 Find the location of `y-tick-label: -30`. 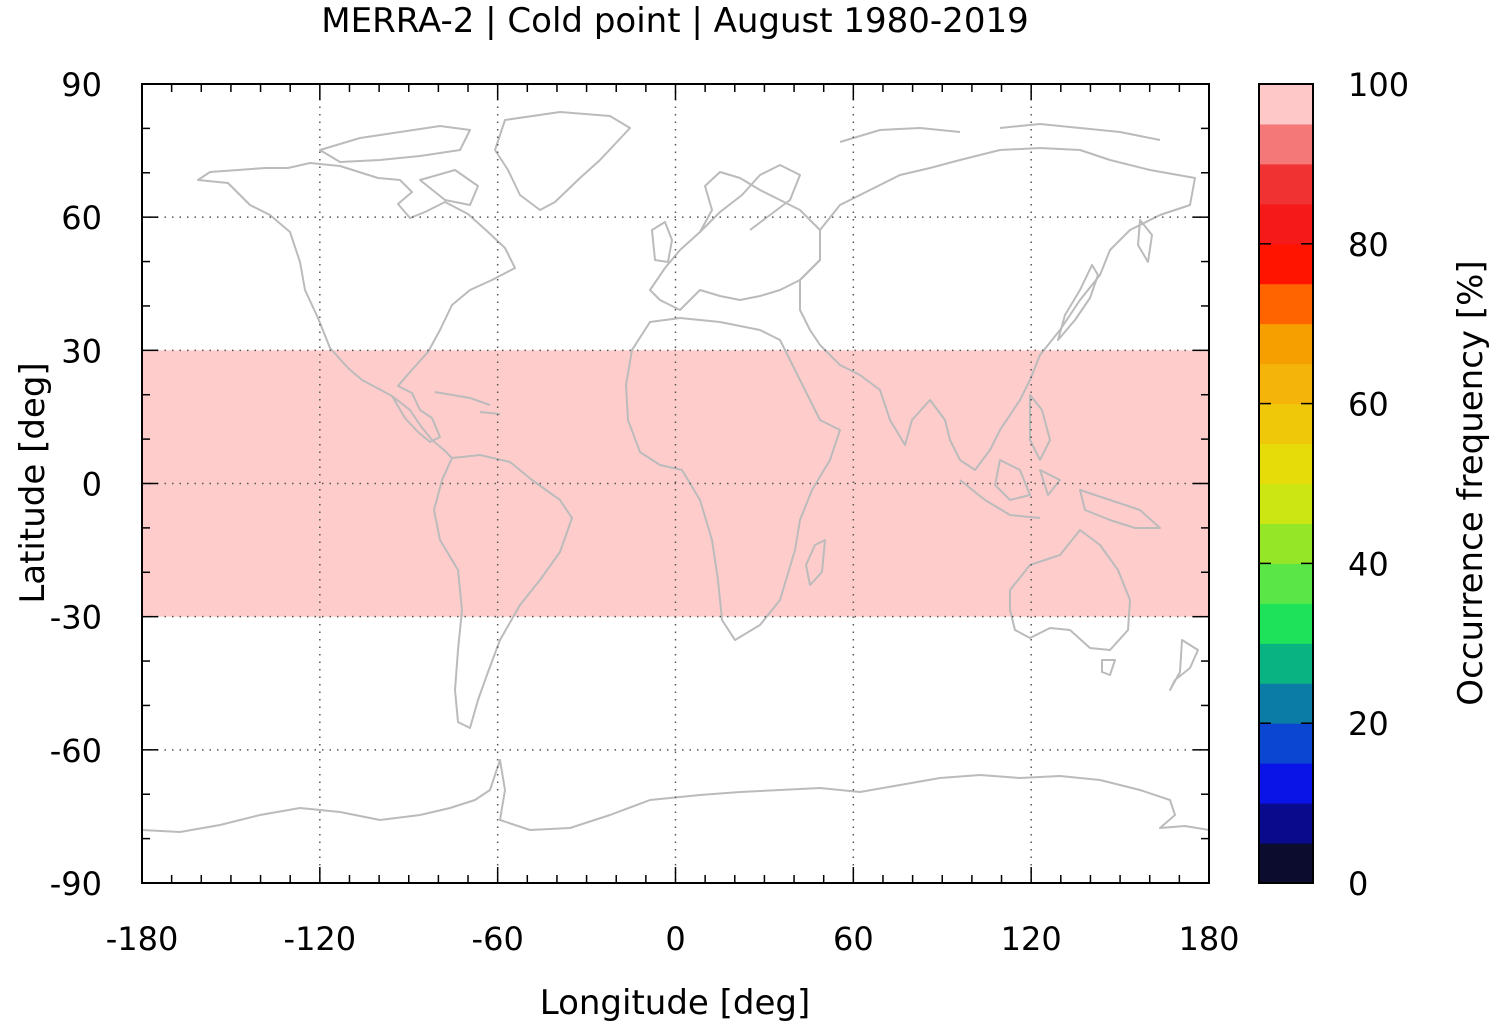

y-tick-label: -30 is located at coordinates (76, 618).